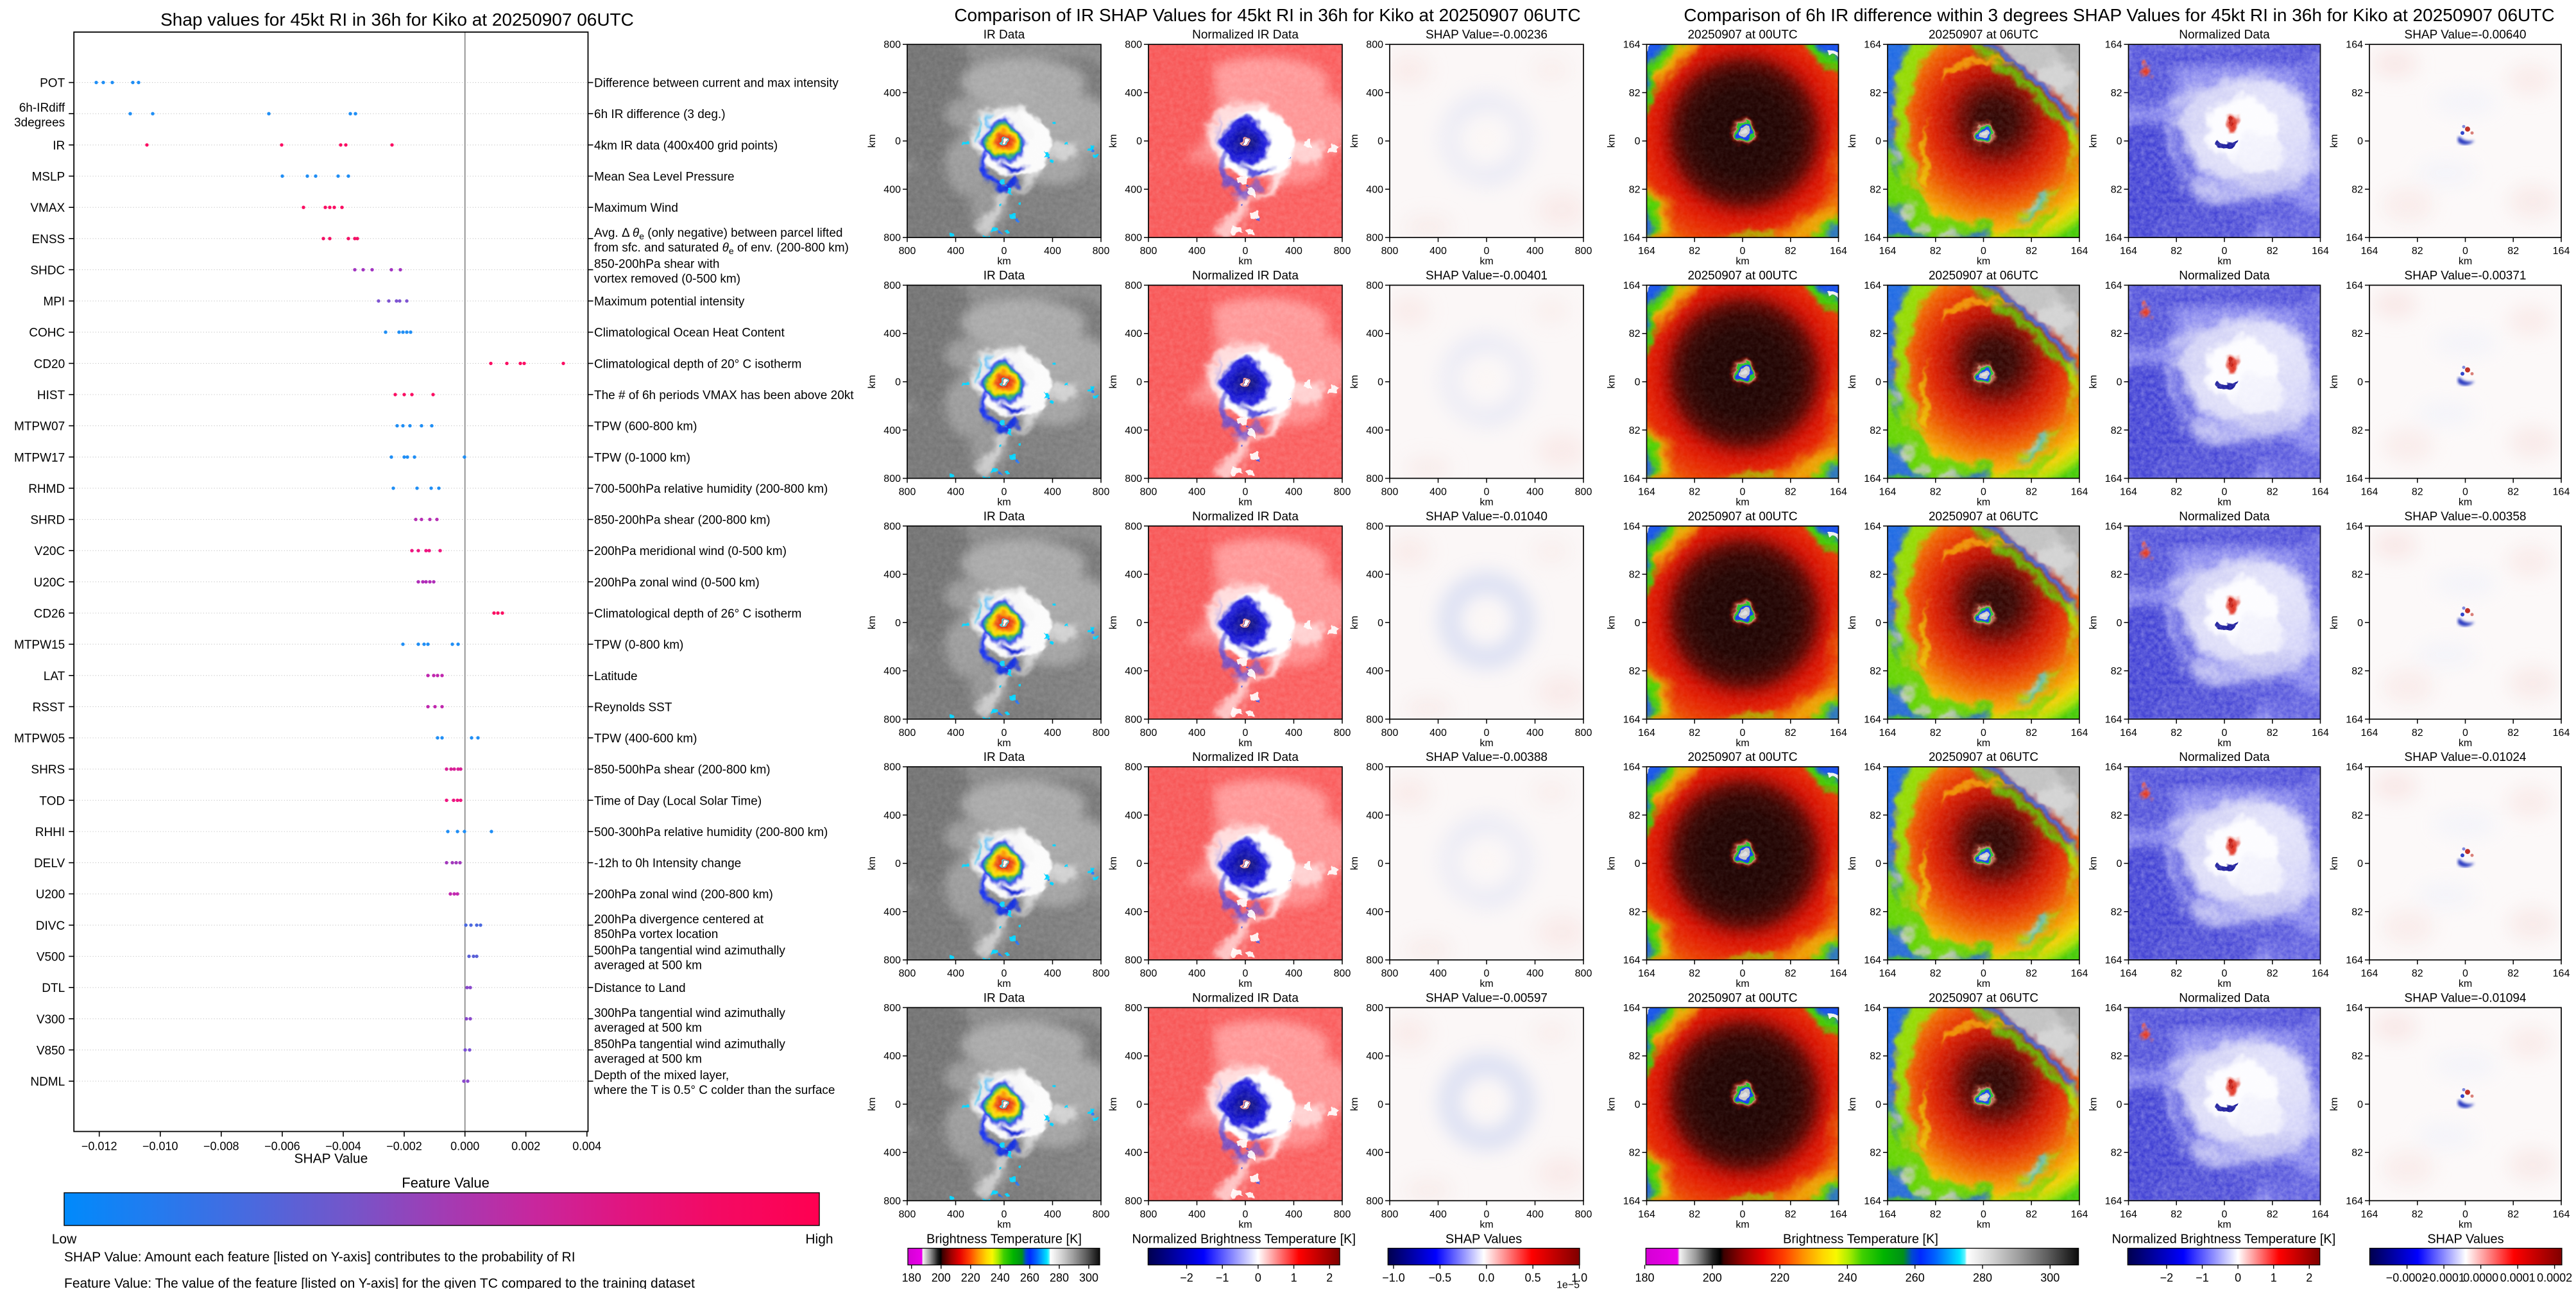  Describe the element at coordinates (48, 770) in the screenshot. I see `svg-text: SHRS` at that location.